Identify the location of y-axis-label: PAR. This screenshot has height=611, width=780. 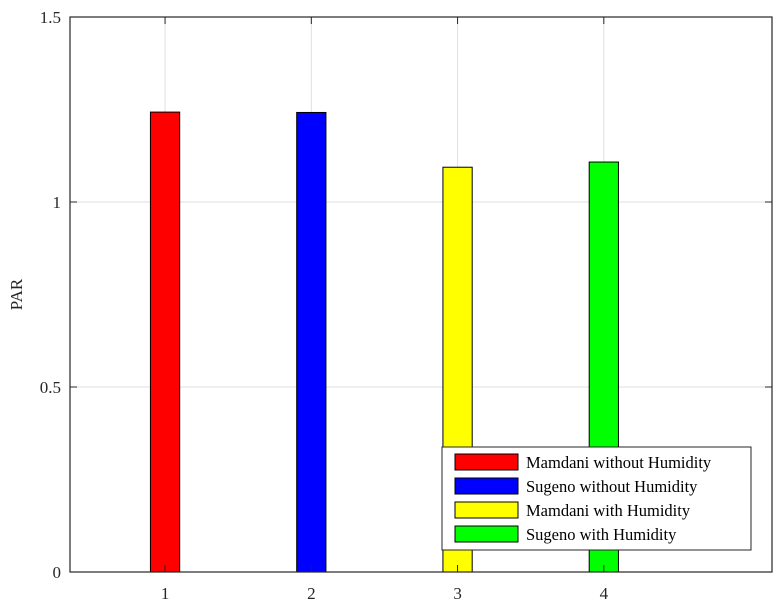
(16, 294).